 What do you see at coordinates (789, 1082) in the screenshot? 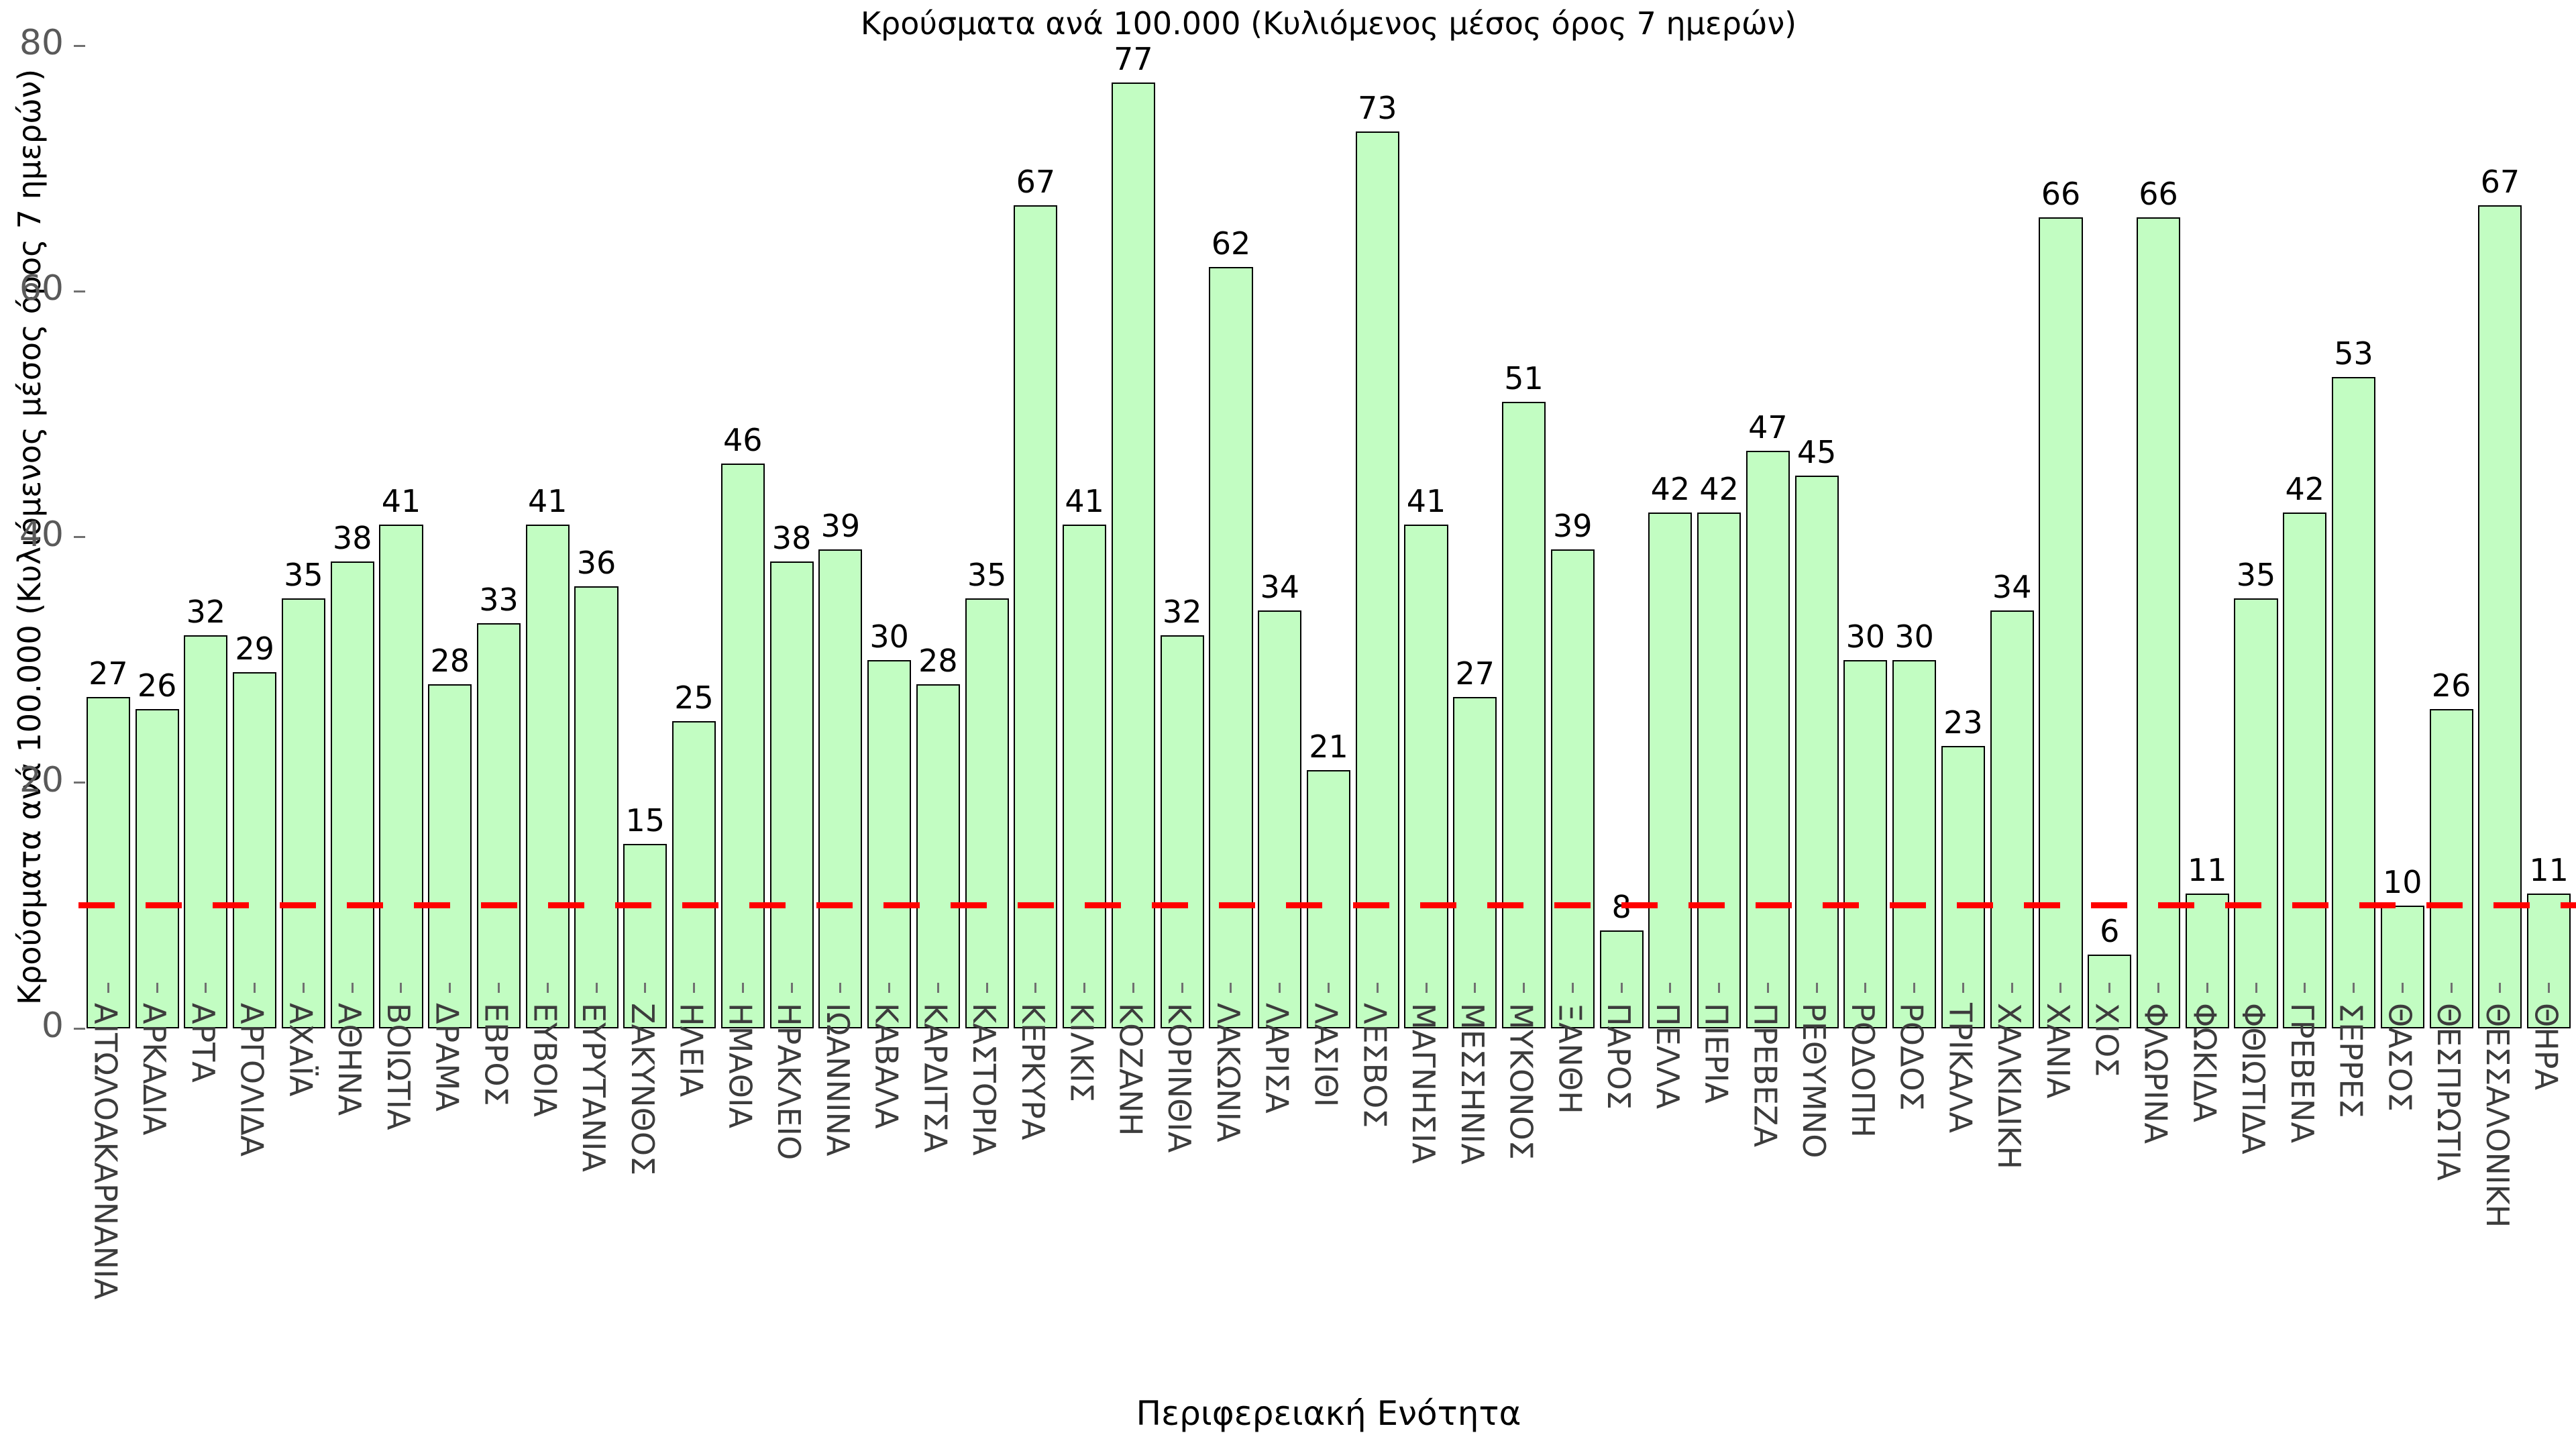
I see `x-category-label: ΗΡΑΚΛΕΙΟ` at bounding box center [789, 1082].